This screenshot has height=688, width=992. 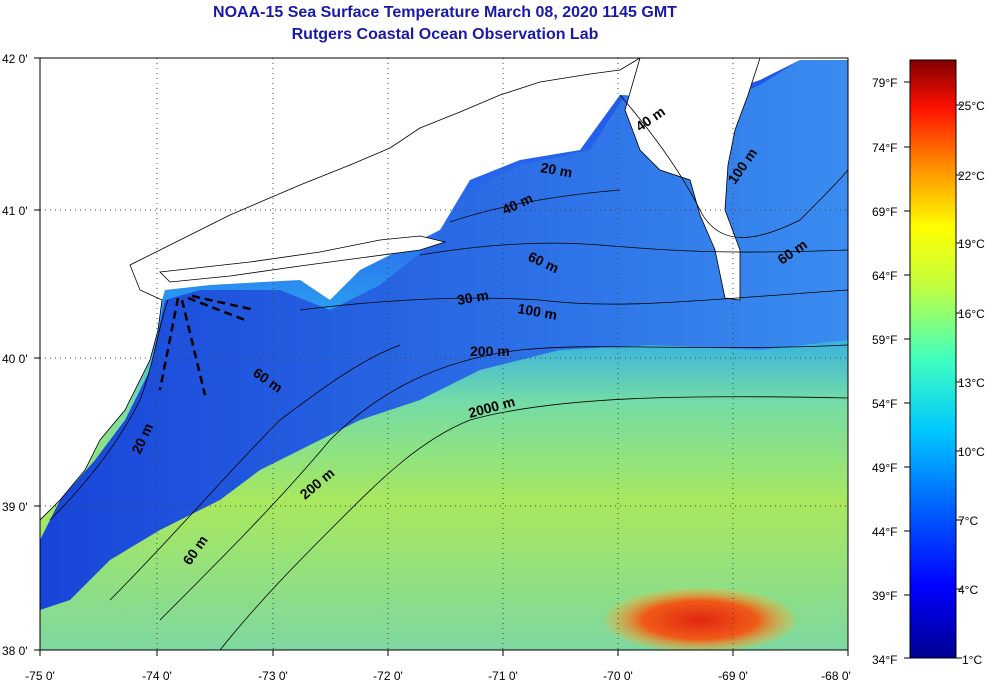 What do you see at coordinates (884, 660) in the screenshot?
I see `colorbar-f-label: 34°F` at bounding box center [884, 660].